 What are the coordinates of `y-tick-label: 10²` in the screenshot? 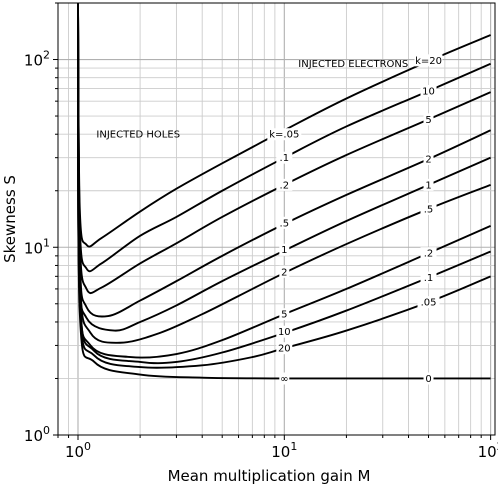 It's located at (37, 59).